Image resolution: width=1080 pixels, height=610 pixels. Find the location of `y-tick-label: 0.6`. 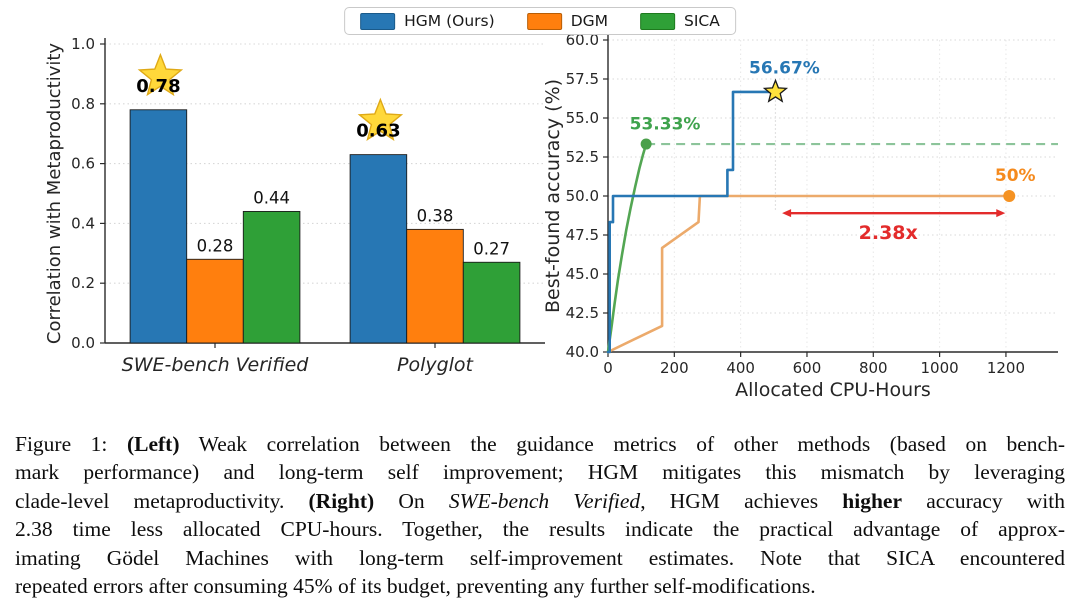

y-tick-label: 0.6 is located at coordinates (83, 164).